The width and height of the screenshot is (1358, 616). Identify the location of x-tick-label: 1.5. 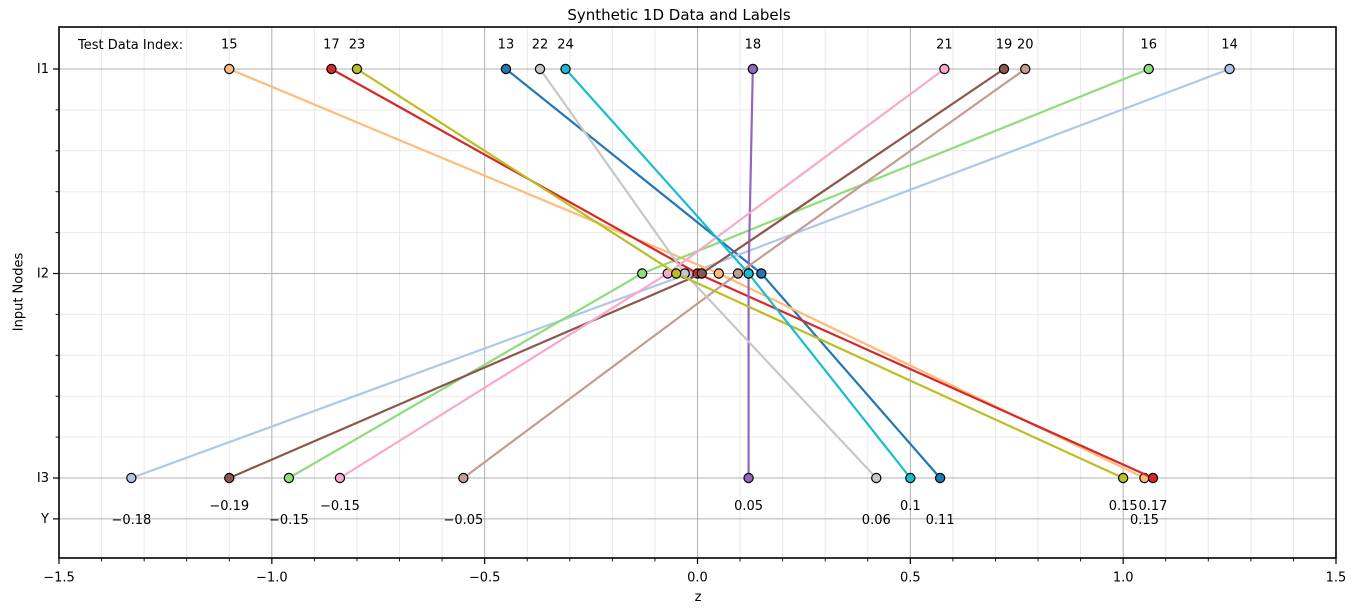
(1336, 578).